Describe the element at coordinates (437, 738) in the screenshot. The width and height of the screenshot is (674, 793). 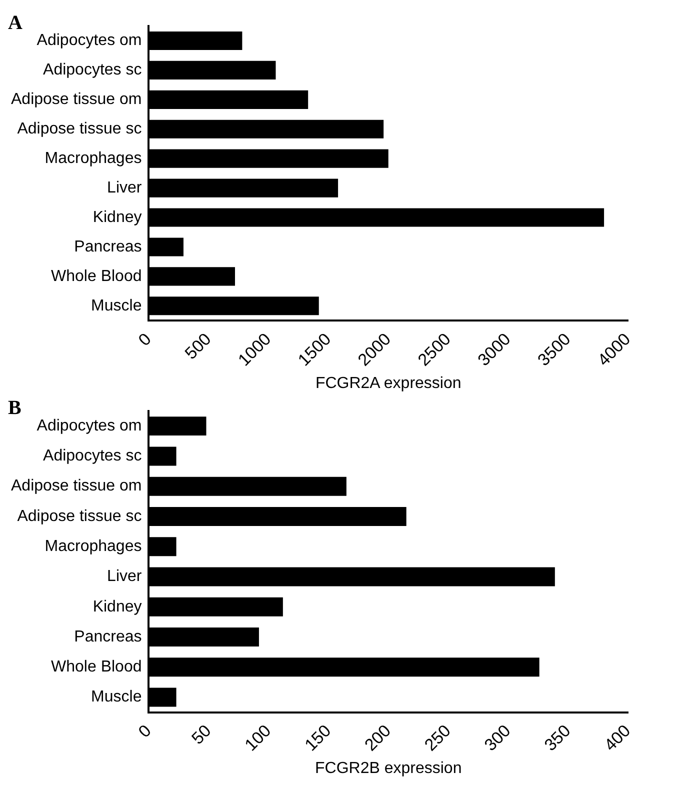
I see `x-tick-label: 250` at that location.